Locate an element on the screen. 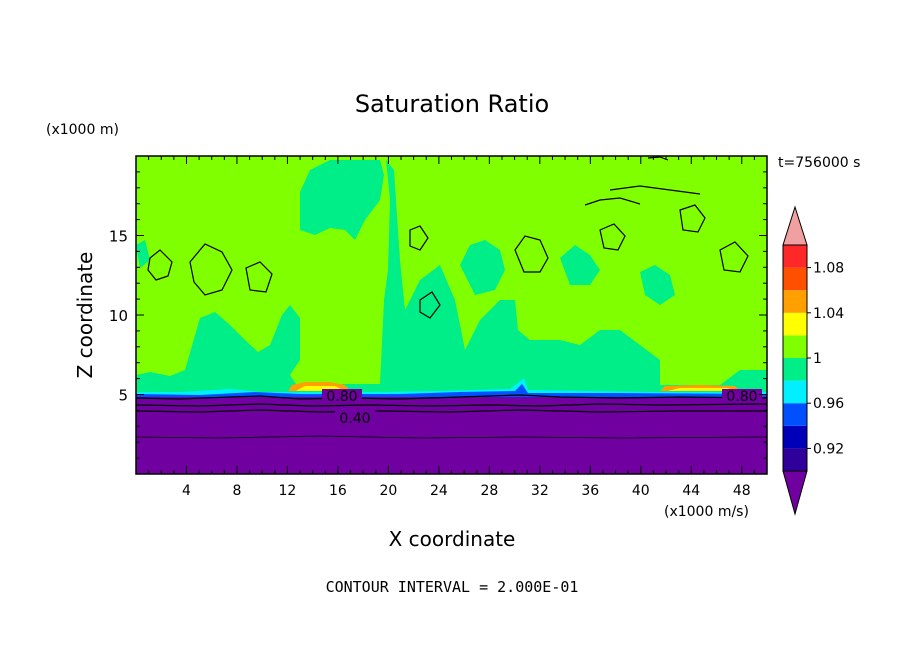 The width and height of the screenshot is (904, 654). contour-label-0: 0.80 is located at coordinates (341, 397).